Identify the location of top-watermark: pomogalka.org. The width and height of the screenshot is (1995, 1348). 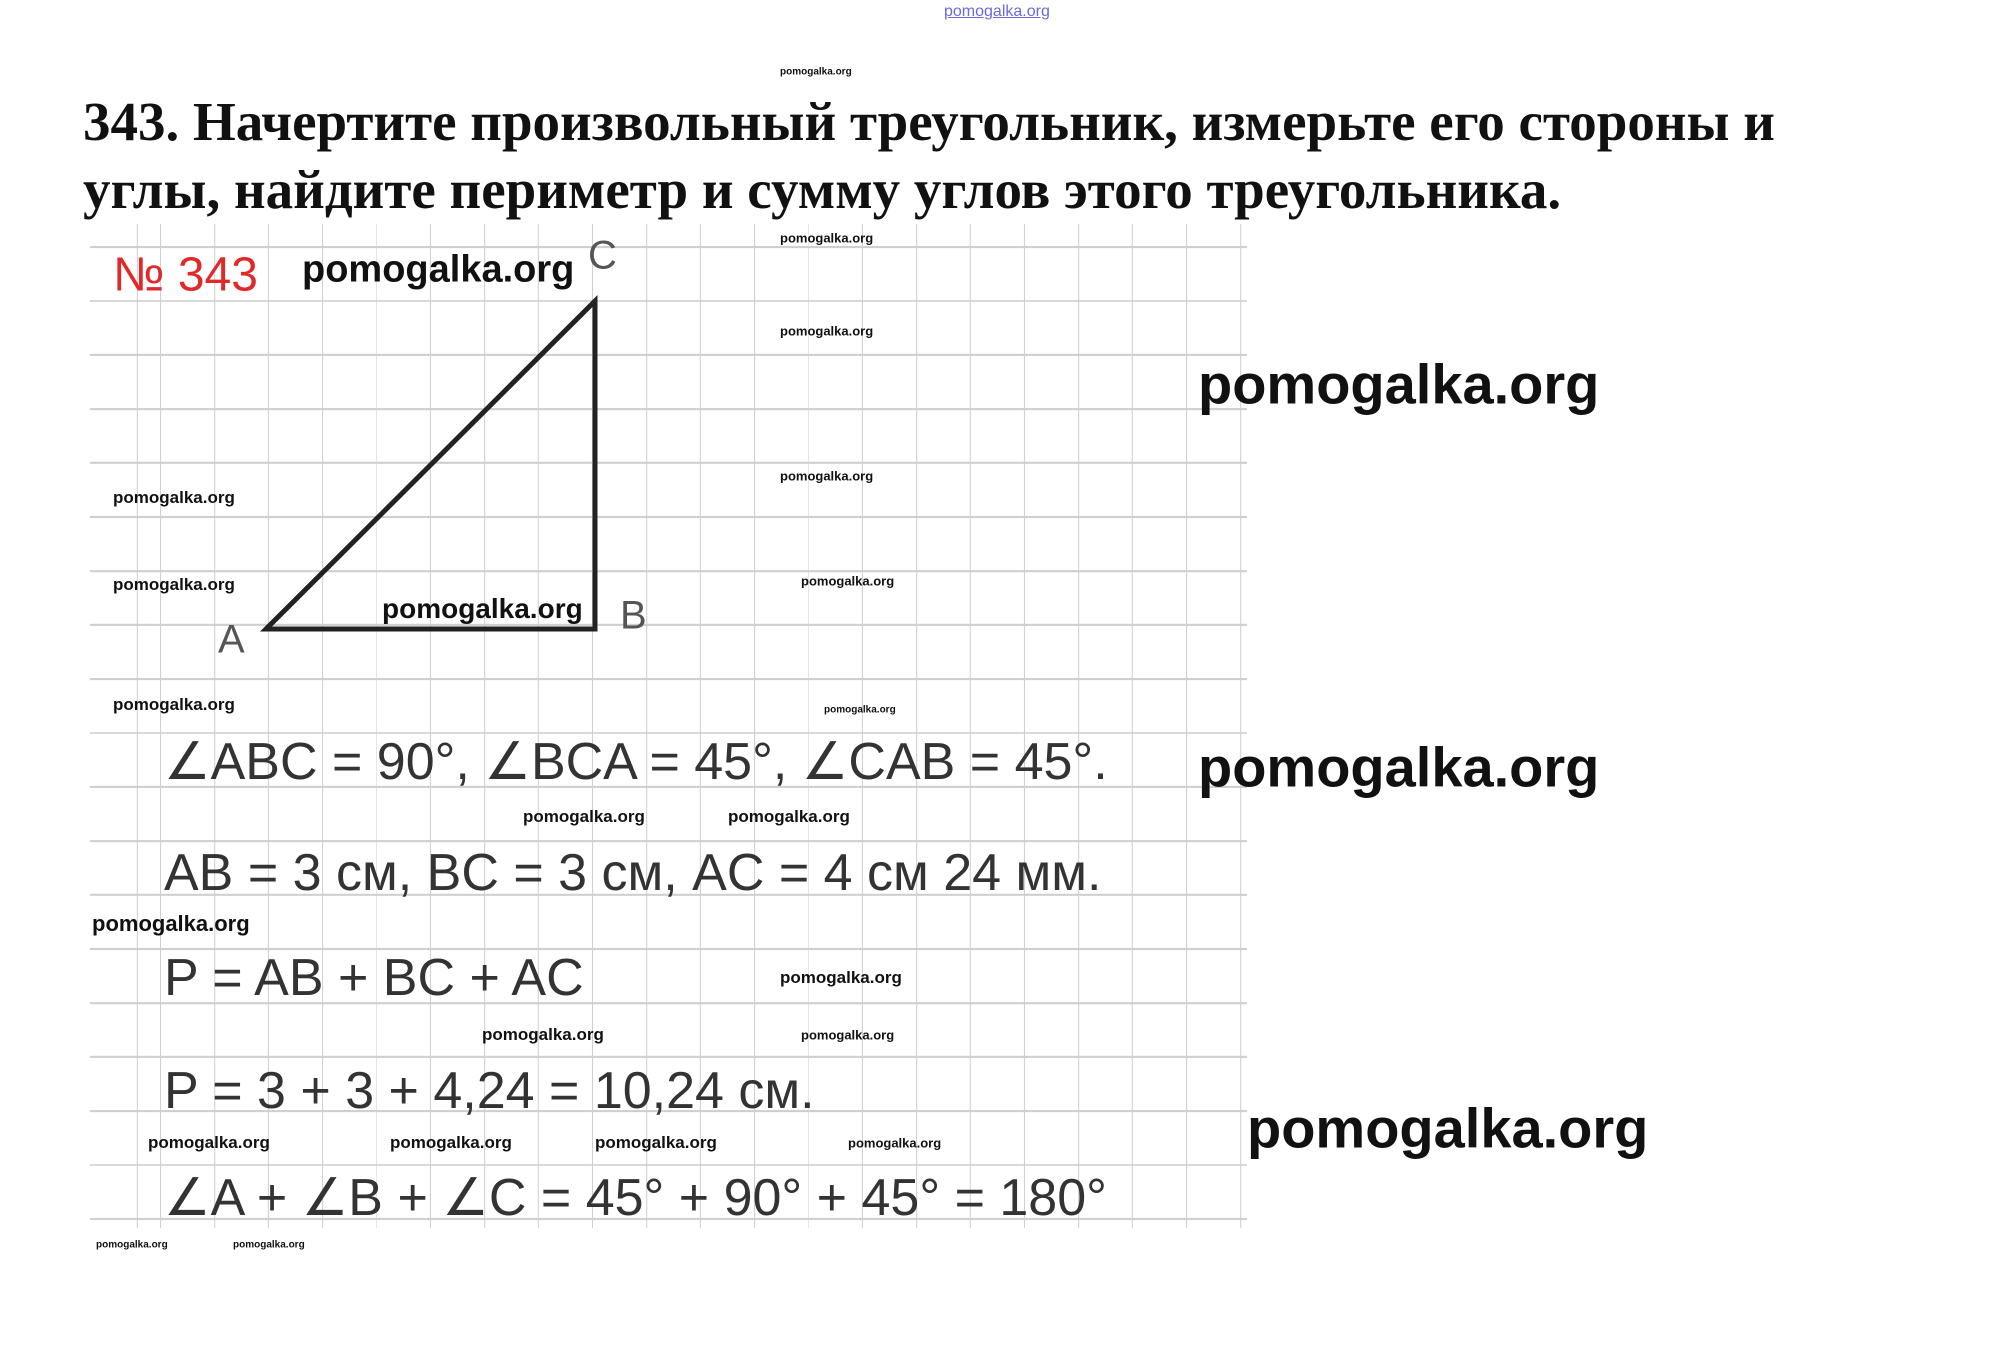
(997, 11).